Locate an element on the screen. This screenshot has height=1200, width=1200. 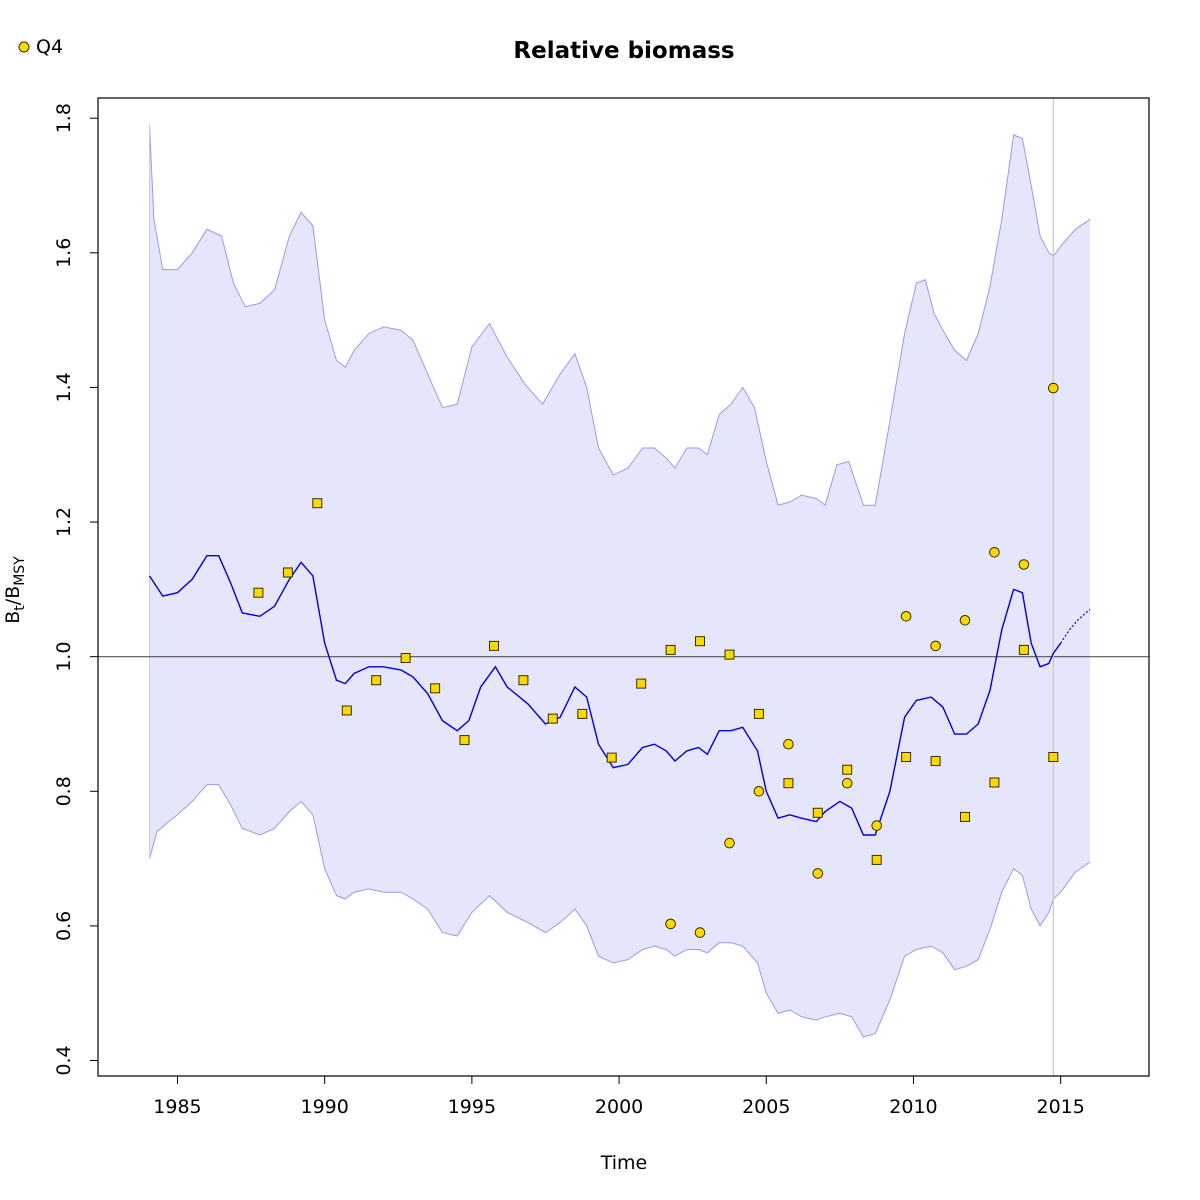
x-axis: 1985 1990 1995 2000 2005 2010 2015 is located at coordinates (619, 1097).